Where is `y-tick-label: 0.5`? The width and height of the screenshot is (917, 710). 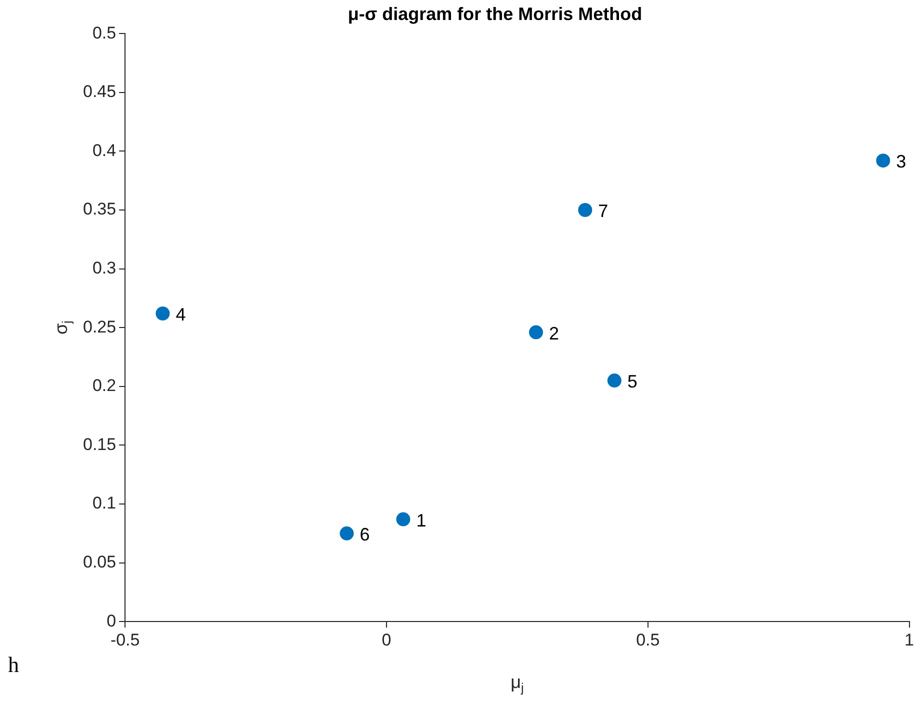
y-tick-label: 0.5 is located at coordinates (104, 32).